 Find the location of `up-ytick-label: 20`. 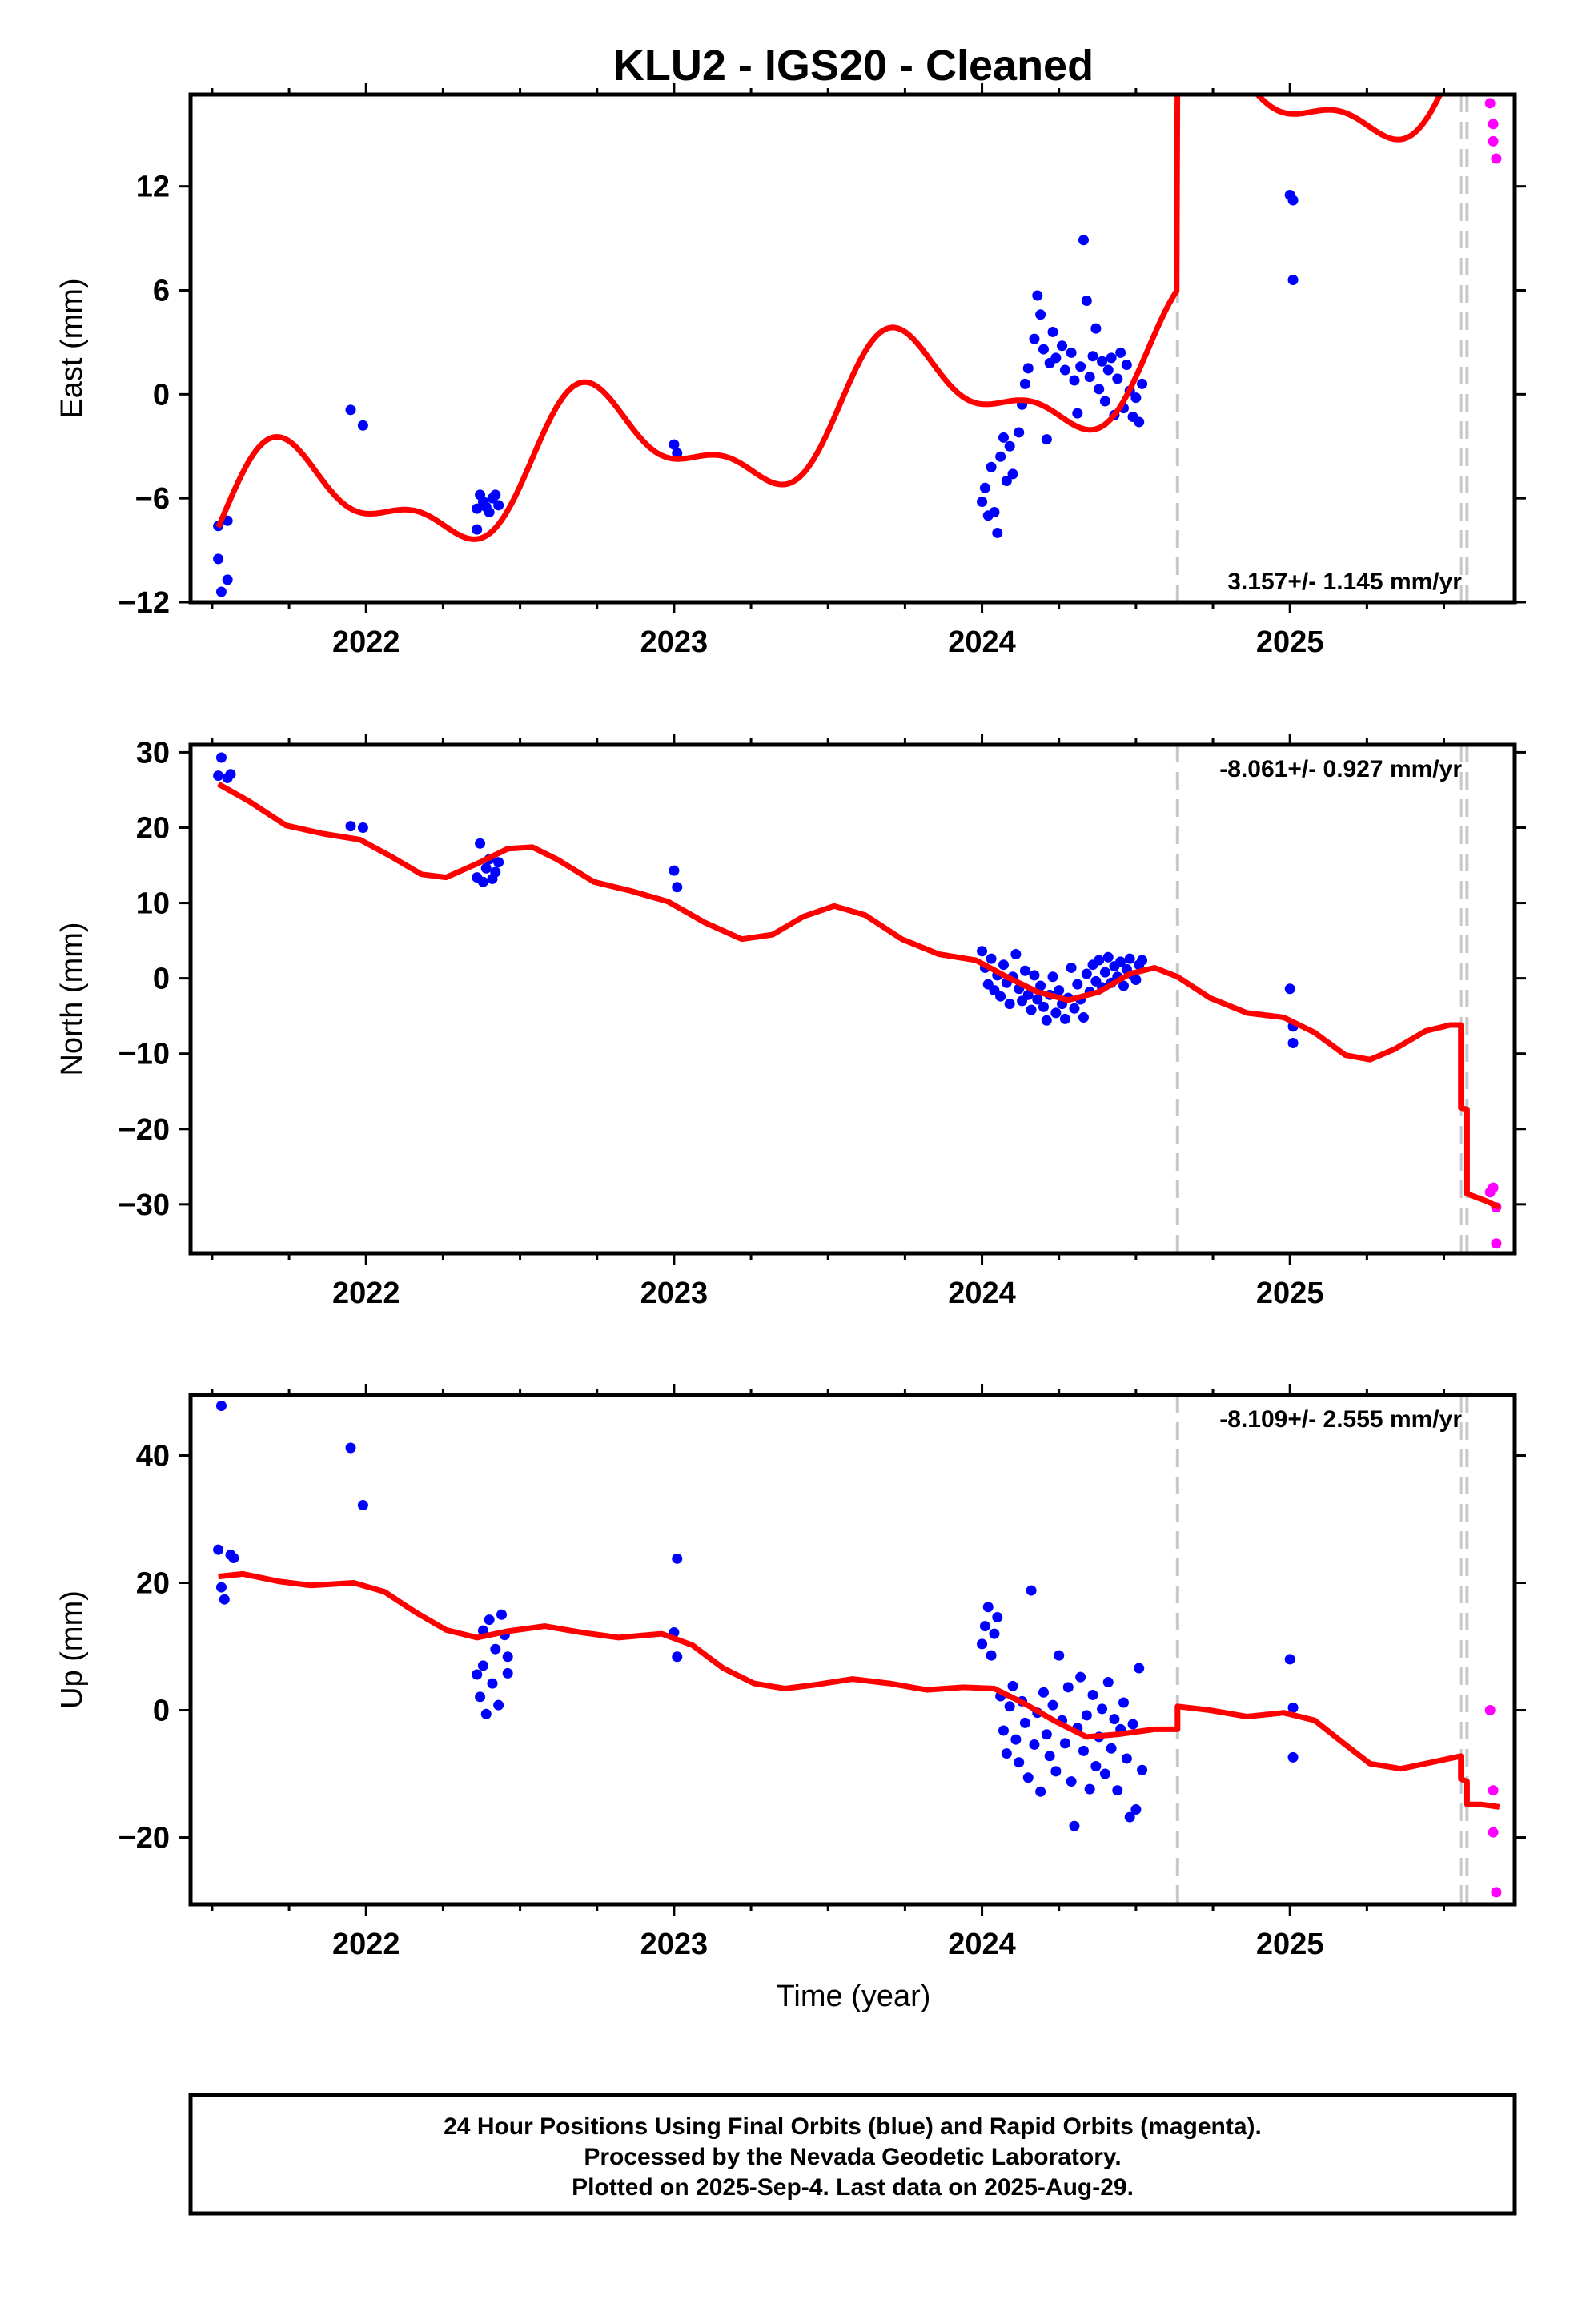

up-ytick-label: 20 is located at coordinates (153, 1584).